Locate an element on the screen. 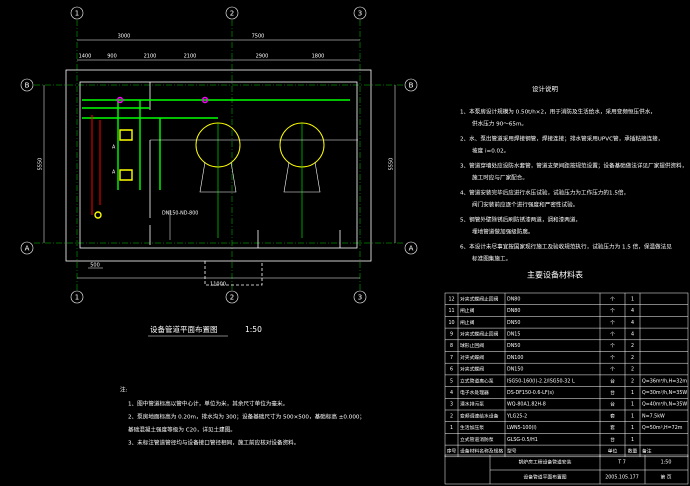  table-cell: WQ-80A1.82H-8 is located at coordinates (526, 405).